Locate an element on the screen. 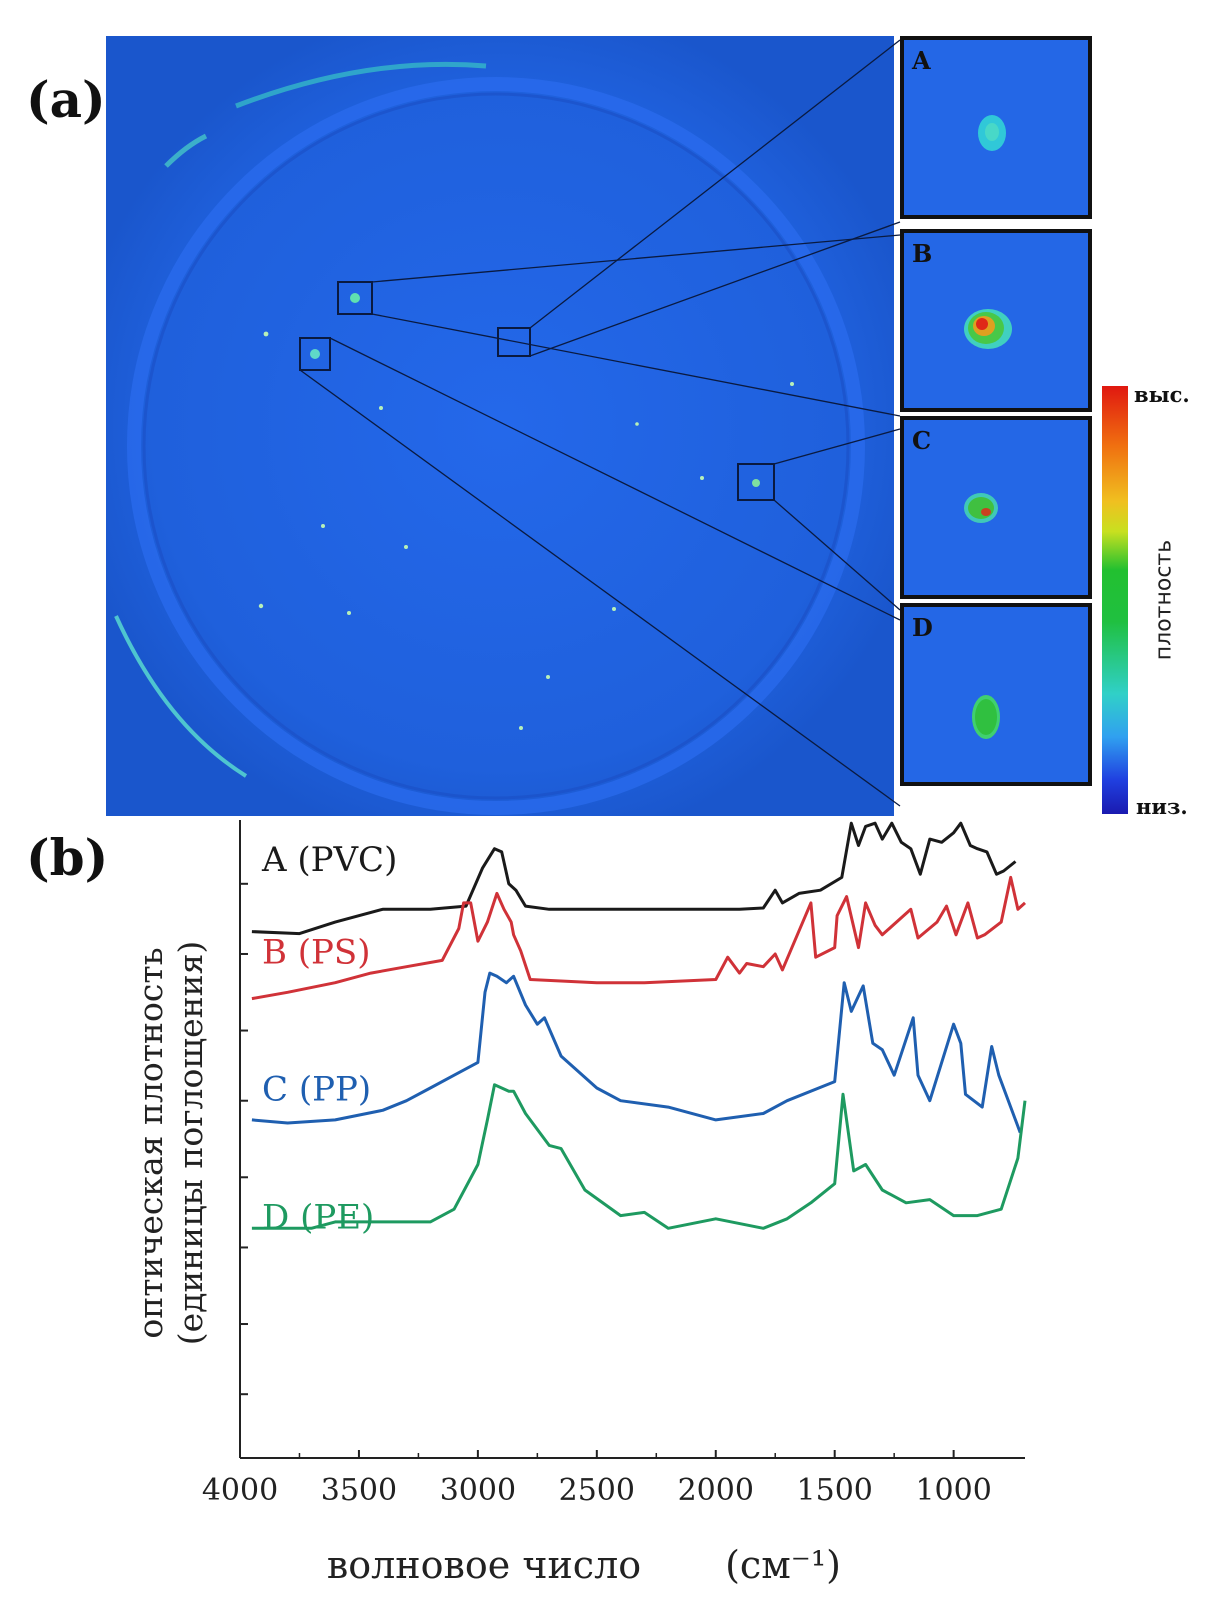 This screenshot has height=1608, width=1228. inset-letter-b: B is located at coordinates (922, 253).